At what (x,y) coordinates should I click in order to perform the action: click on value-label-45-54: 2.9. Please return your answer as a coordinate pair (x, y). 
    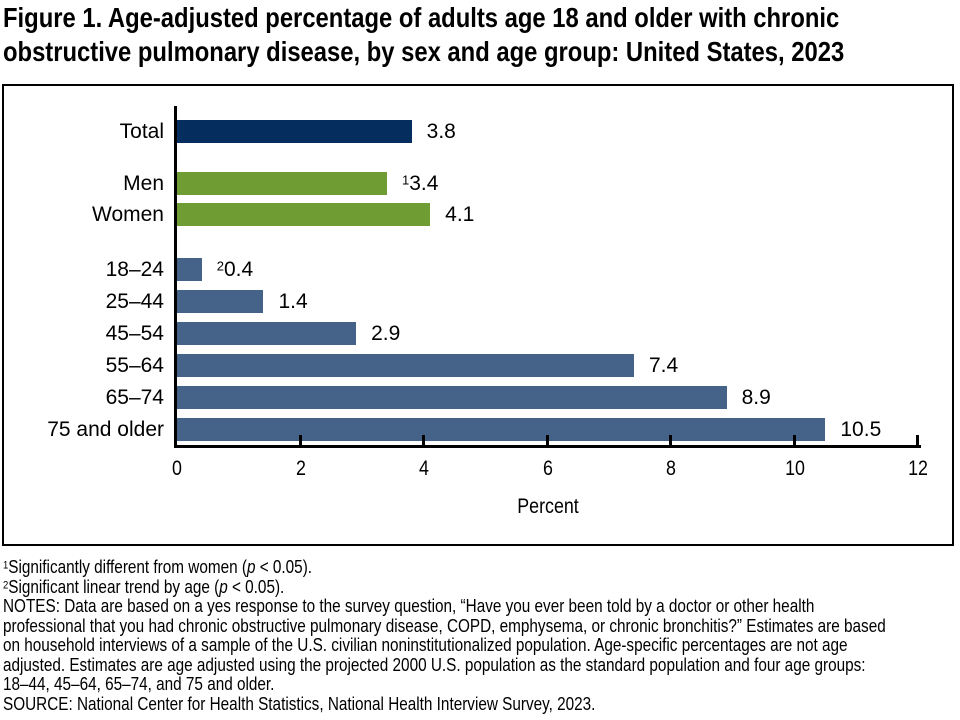
    Looking at the image, I should click on (386, 333).